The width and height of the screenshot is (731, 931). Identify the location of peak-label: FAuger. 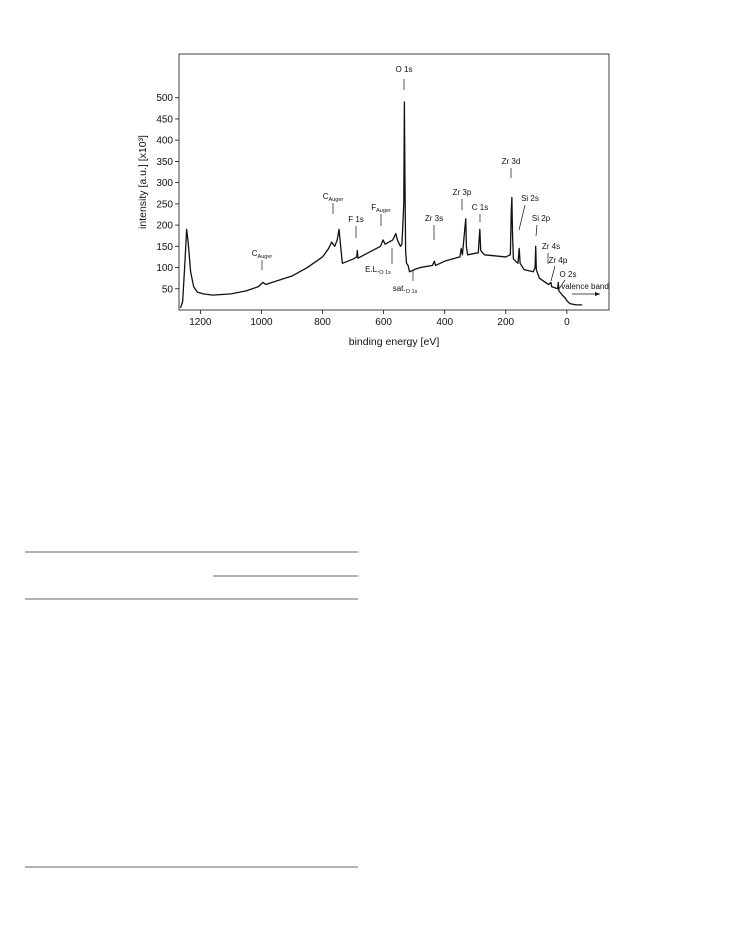
(381, 208).